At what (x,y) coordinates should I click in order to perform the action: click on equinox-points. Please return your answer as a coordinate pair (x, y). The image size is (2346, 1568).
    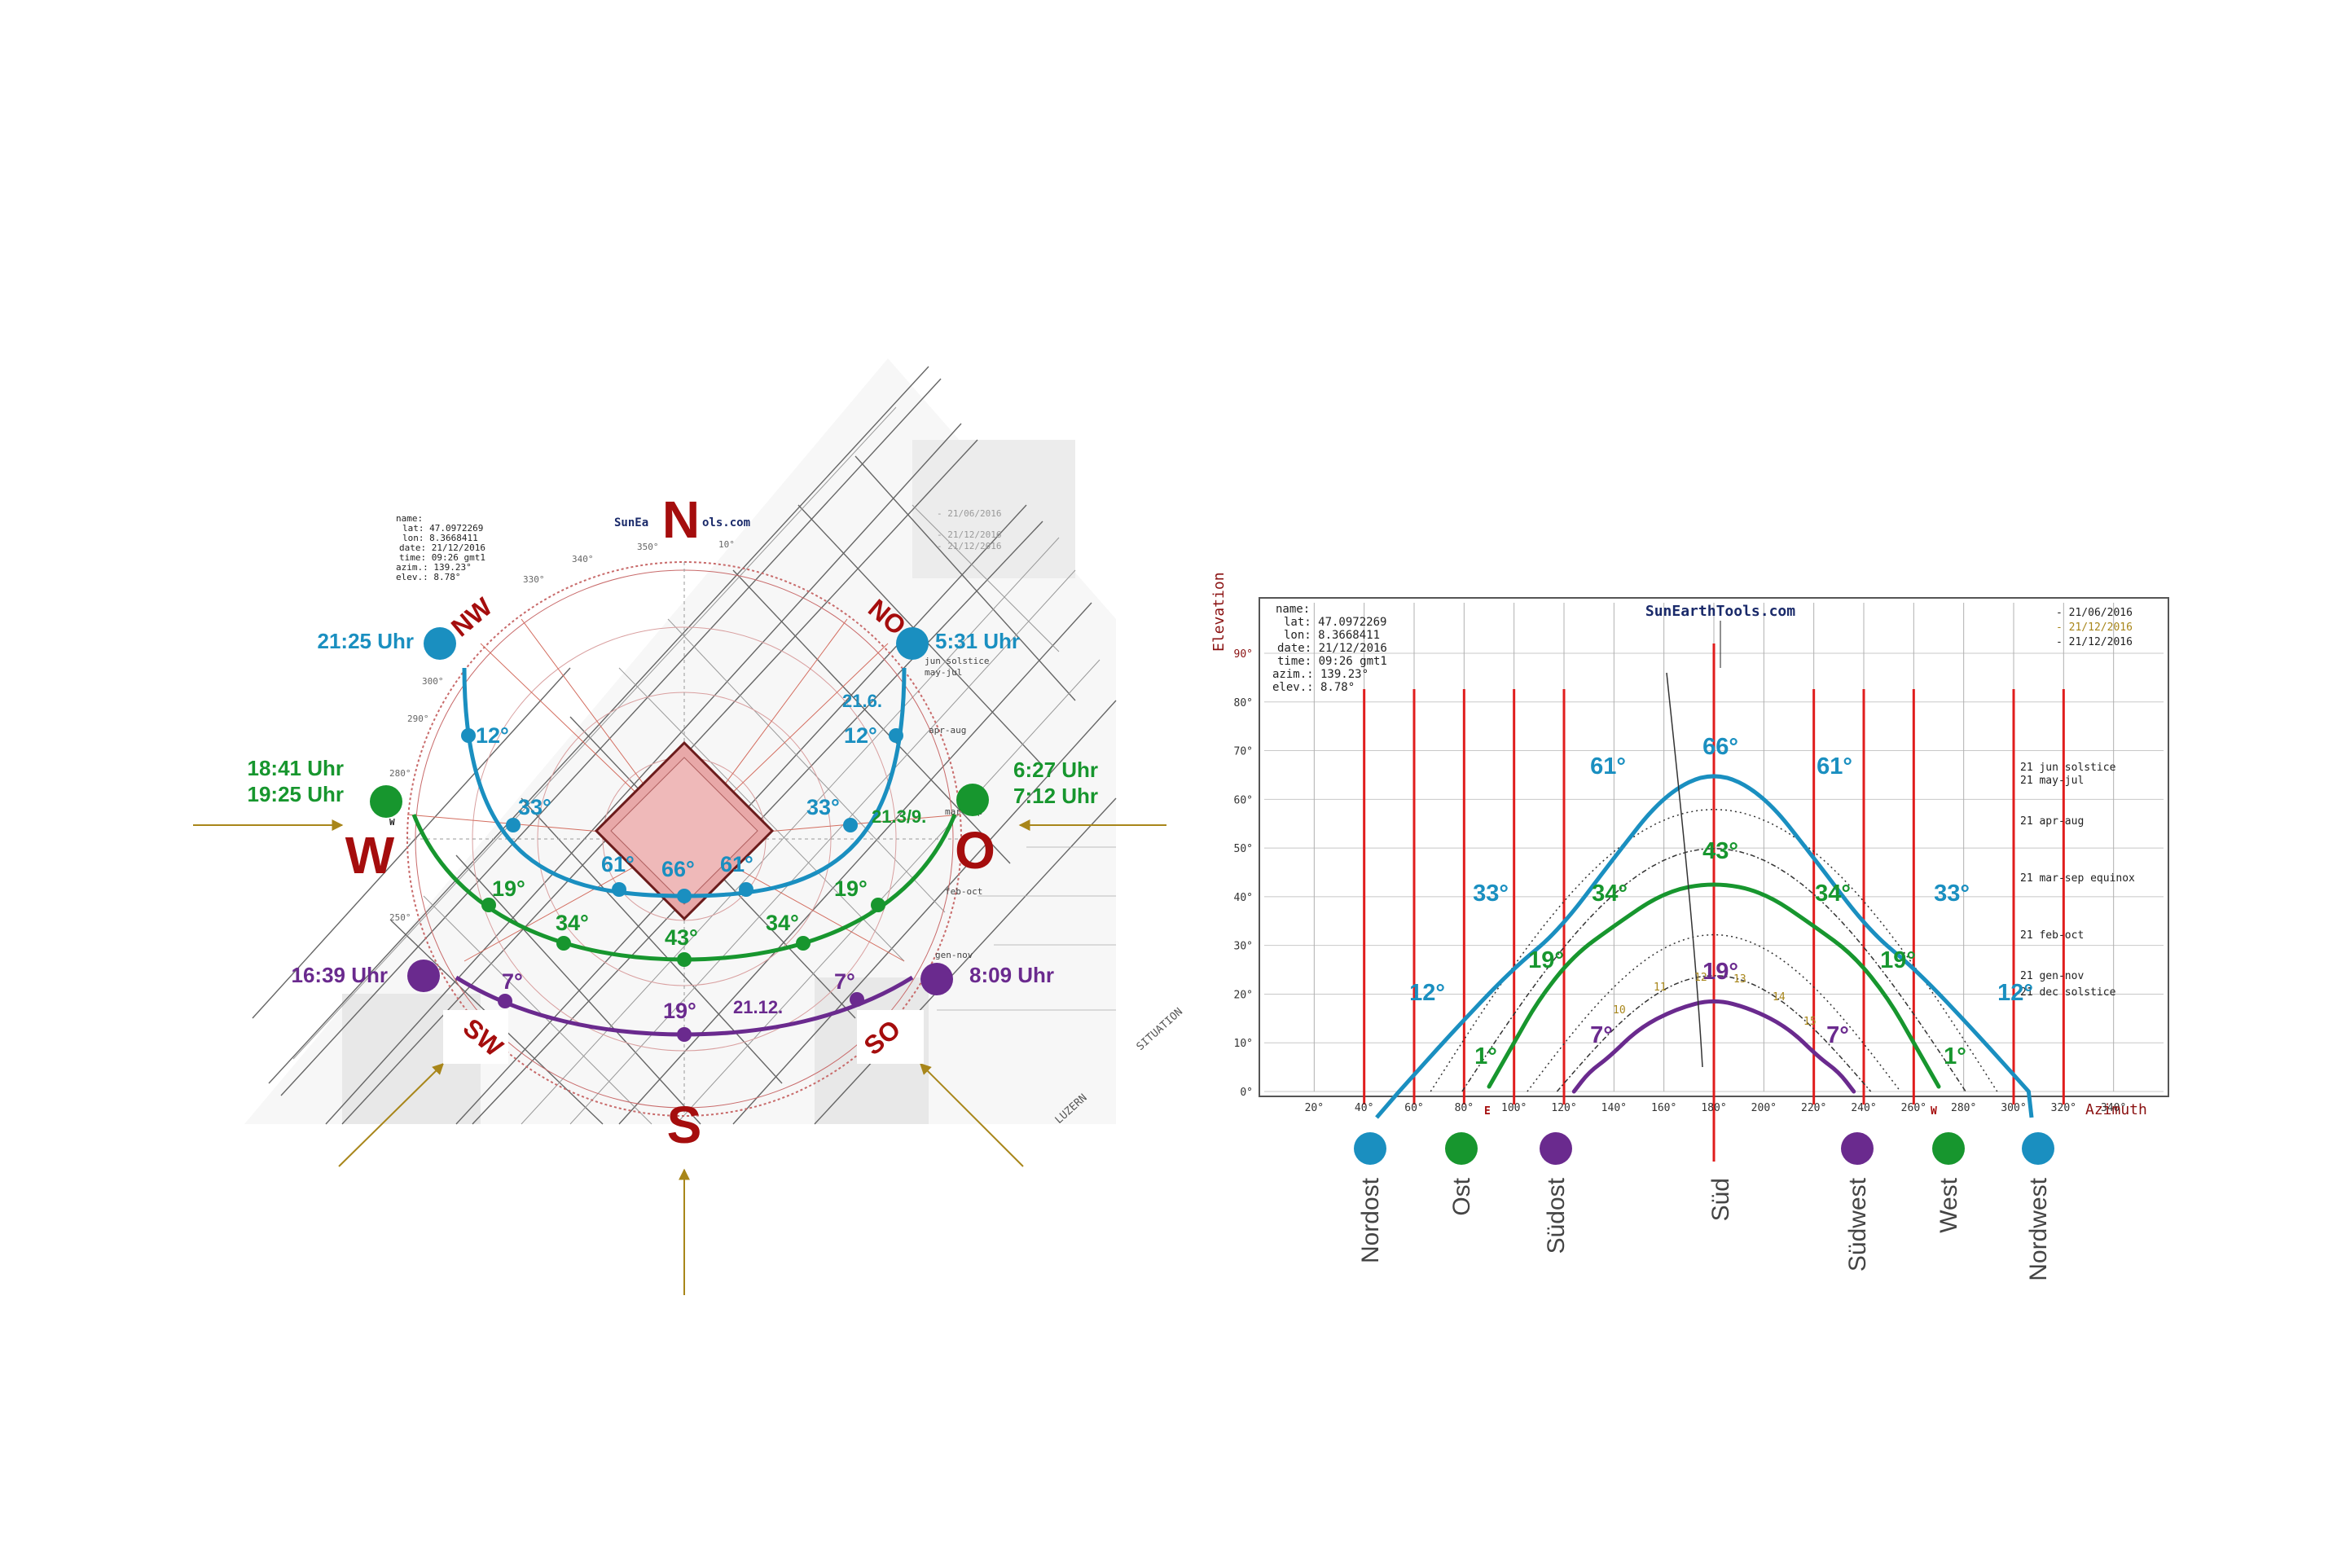
    Looking at the image, I should click on (683, 933).